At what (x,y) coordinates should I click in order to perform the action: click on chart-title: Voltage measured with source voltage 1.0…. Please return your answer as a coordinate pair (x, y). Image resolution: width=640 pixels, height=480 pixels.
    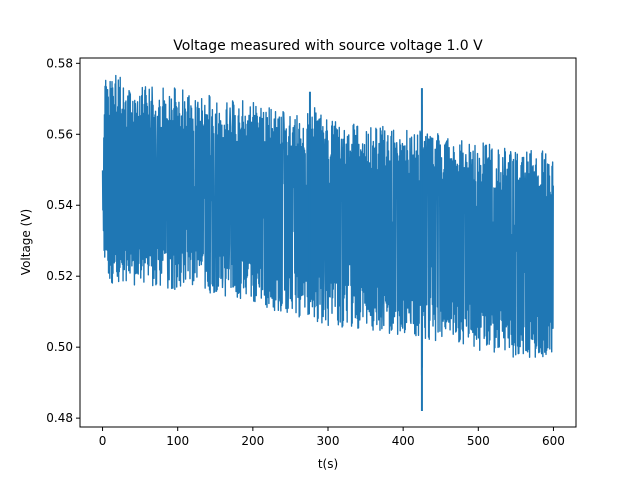
    Looking at the image, I should click on (328, 46).